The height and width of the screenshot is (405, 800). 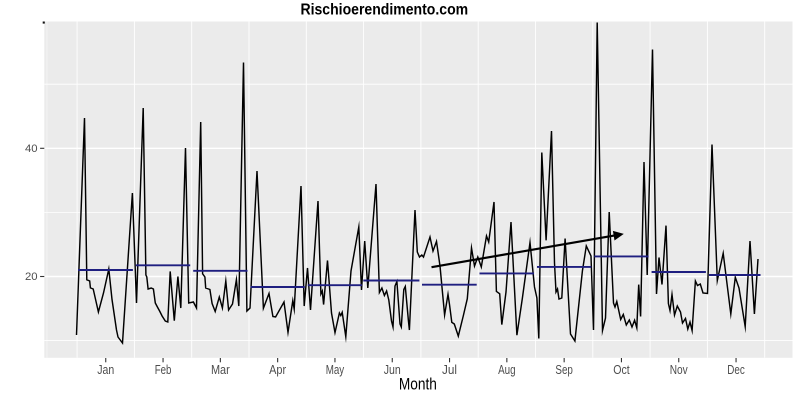 I want to click on svg-text: Nov, so click(x=679, y=370).